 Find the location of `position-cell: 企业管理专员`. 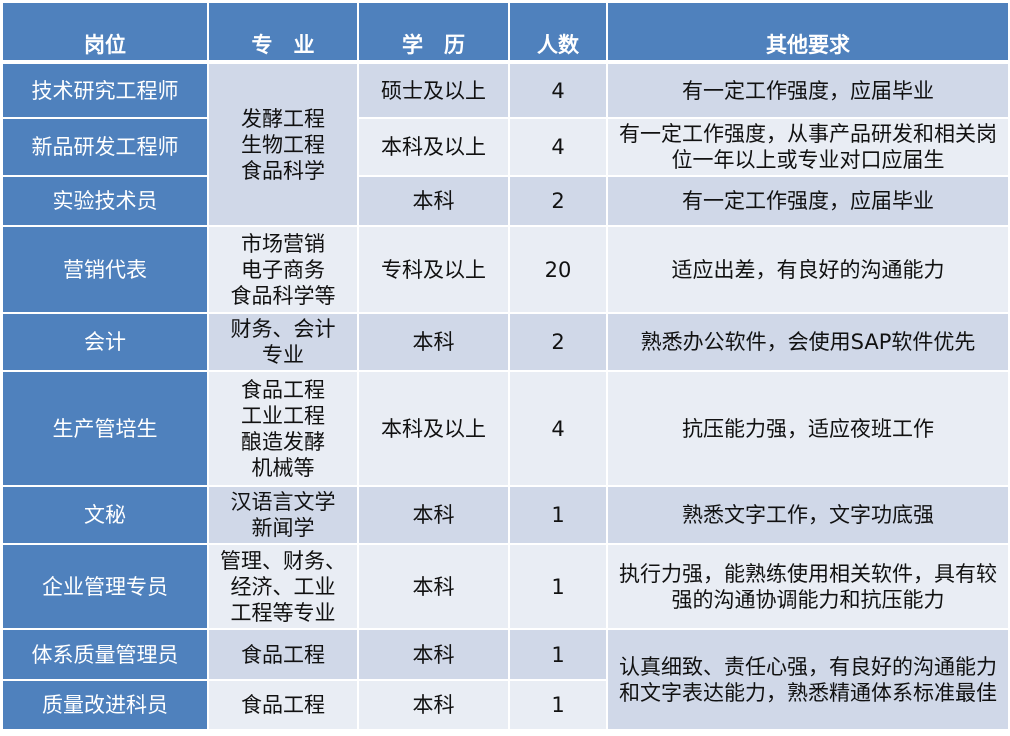

position-cell: 企业管理专员 is located at coordinates (105, 586).